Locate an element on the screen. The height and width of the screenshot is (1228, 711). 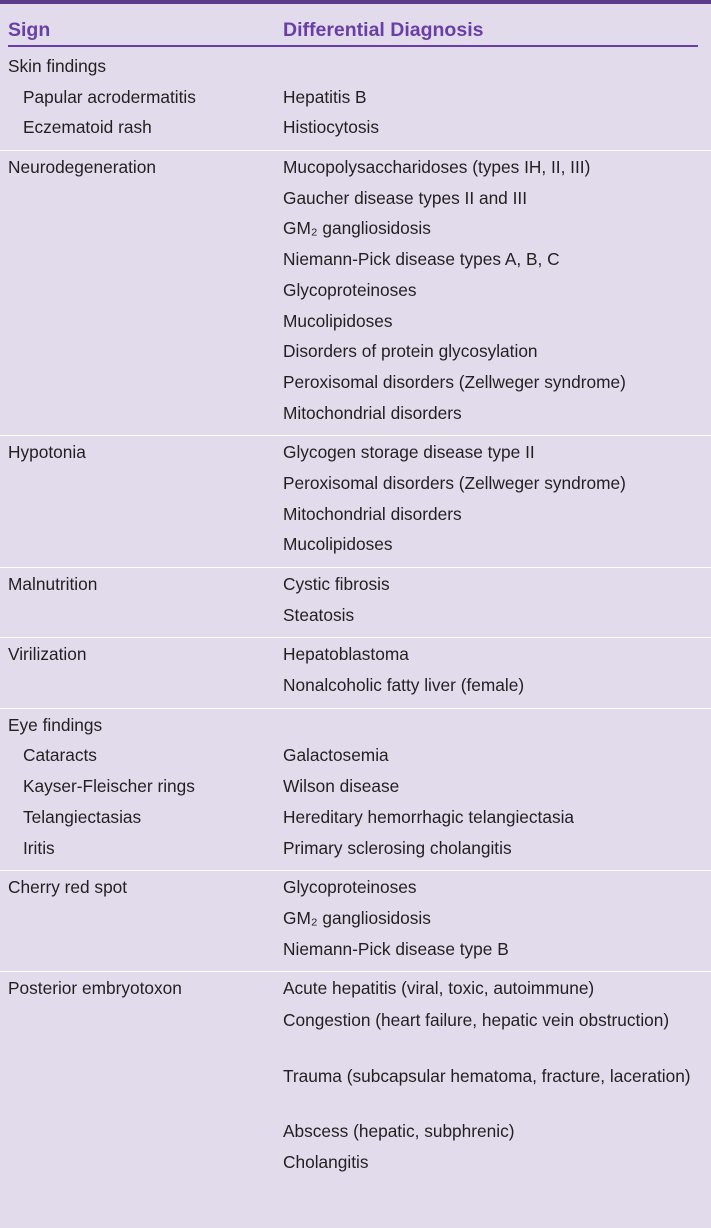
diagnosis-cell: Histiocytosis is located at coordinates (331, 127).